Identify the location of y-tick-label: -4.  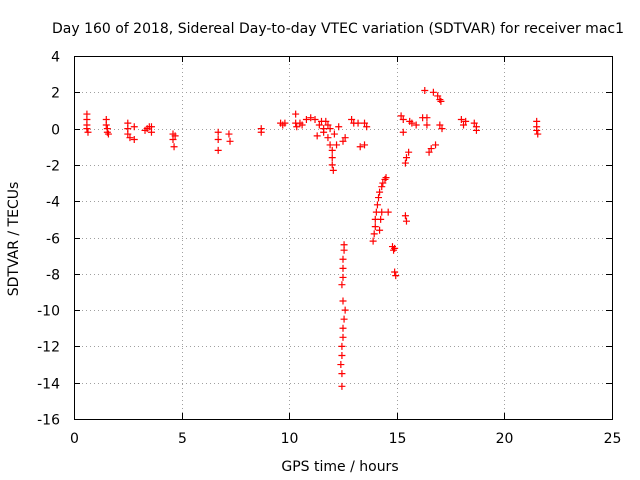
(53, 203).